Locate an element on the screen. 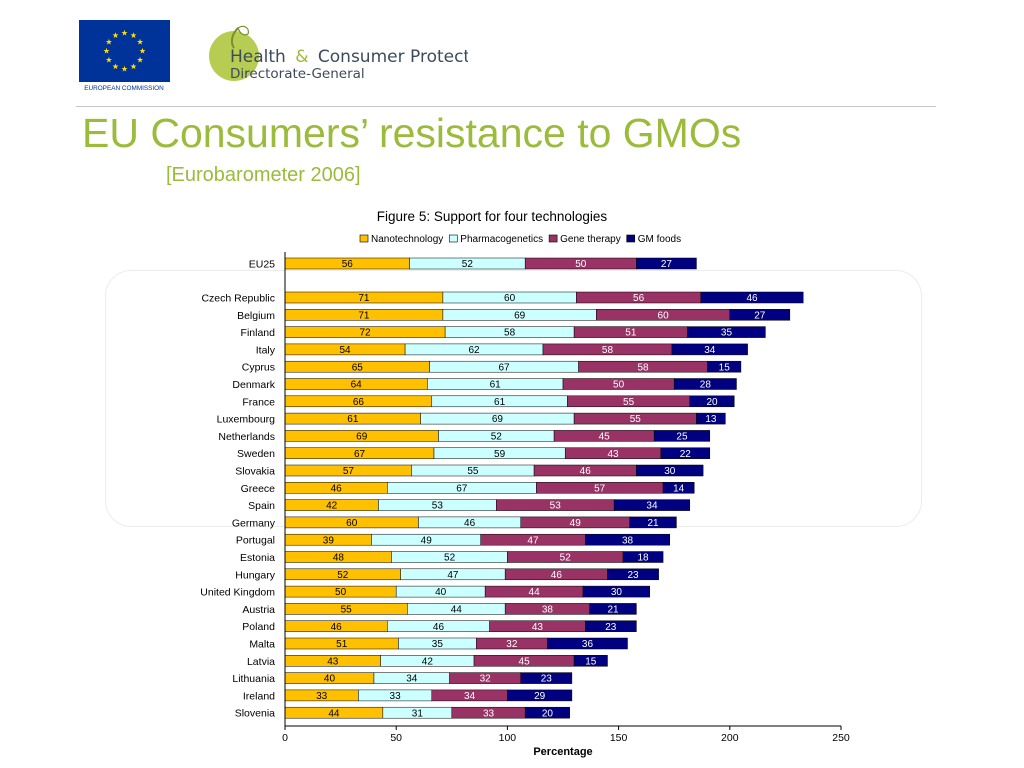 This screenshot has height=768, width=1024. svg-text:Health & Consumer Prot: Health & Consumer Protection is located at coordinates (349, 57).